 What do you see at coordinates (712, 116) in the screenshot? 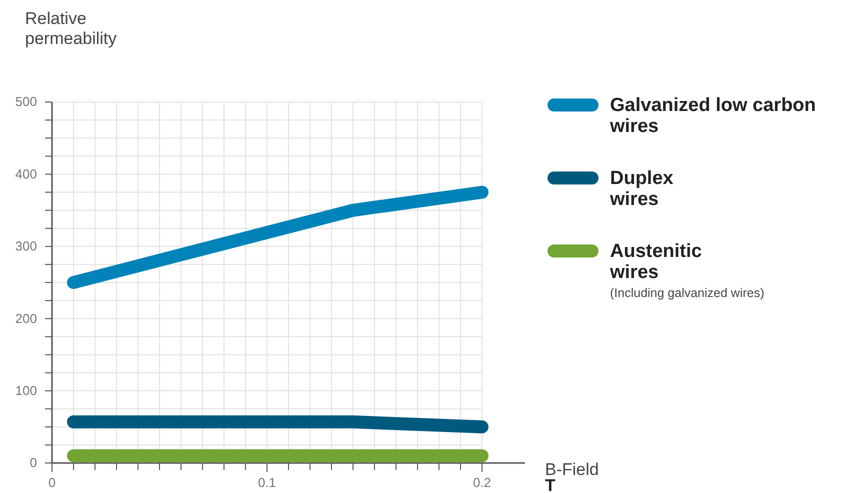
I see `legend-label: Galvanized low carbon wires` at bounding box center [712, 116].